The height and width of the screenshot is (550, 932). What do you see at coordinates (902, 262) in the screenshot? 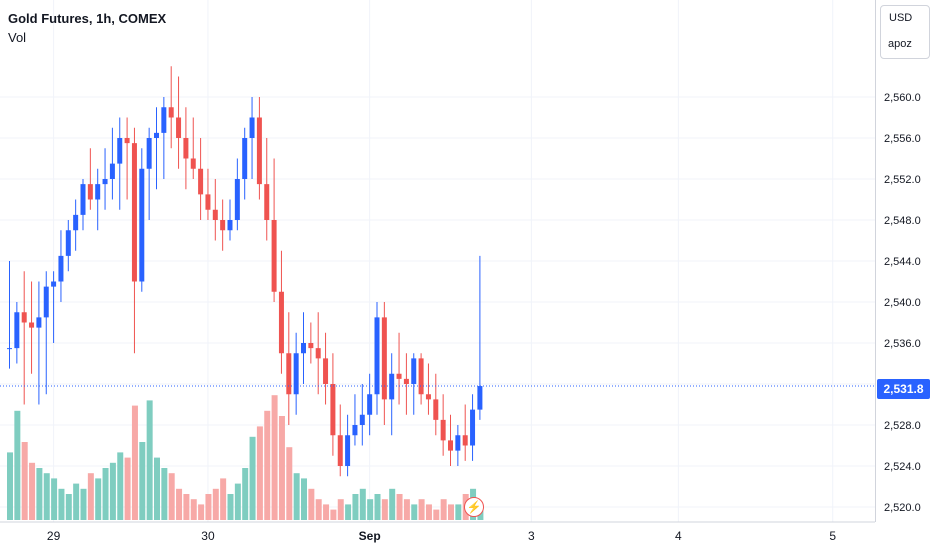
I see `y-tick-label: 2,544.0` at bounding box center [902, 262].